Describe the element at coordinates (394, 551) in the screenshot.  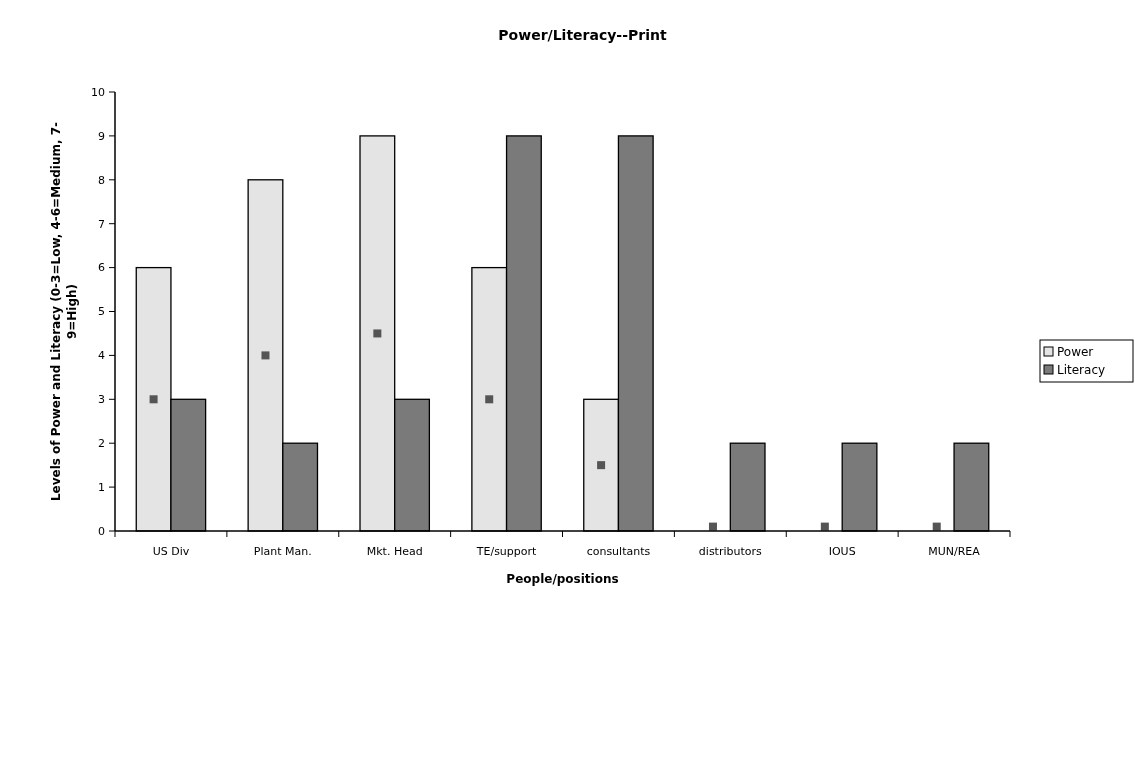
I see `x-tick-label: Mkt. Head` at that location.